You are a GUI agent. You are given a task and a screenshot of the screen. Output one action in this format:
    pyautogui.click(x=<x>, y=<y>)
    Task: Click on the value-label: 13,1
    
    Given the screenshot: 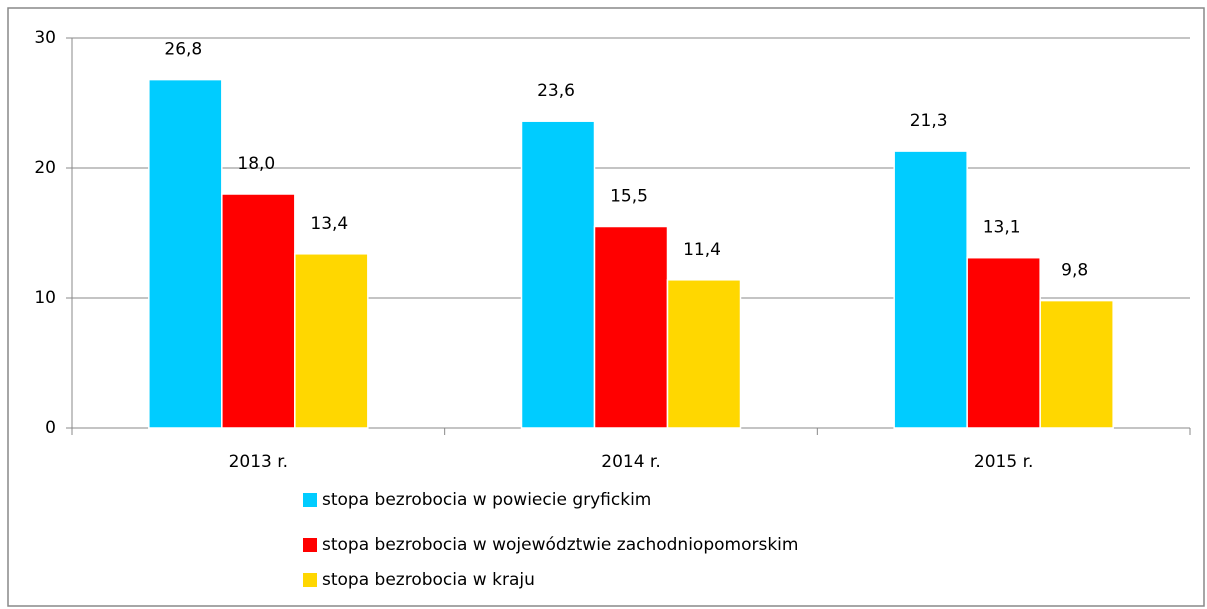 What is the action you would take?
    pyautogui.click(x=1002, y=228)
    